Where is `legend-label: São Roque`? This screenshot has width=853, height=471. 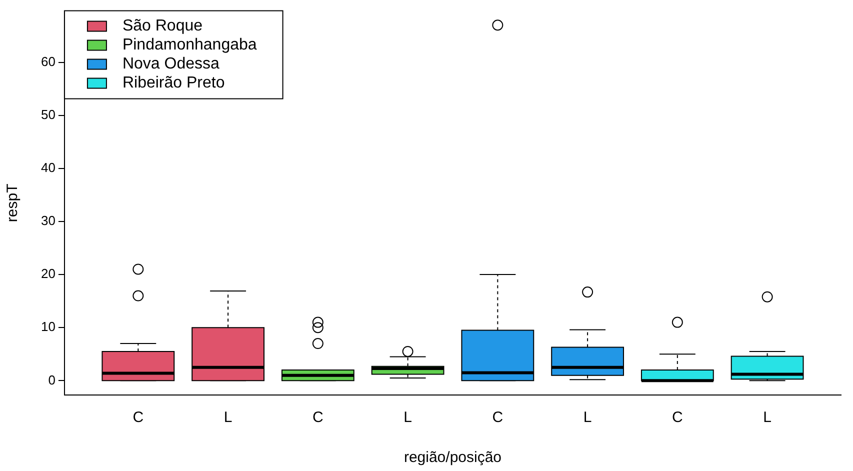 legend-label: São Roque is located at coordinates (162, 26).